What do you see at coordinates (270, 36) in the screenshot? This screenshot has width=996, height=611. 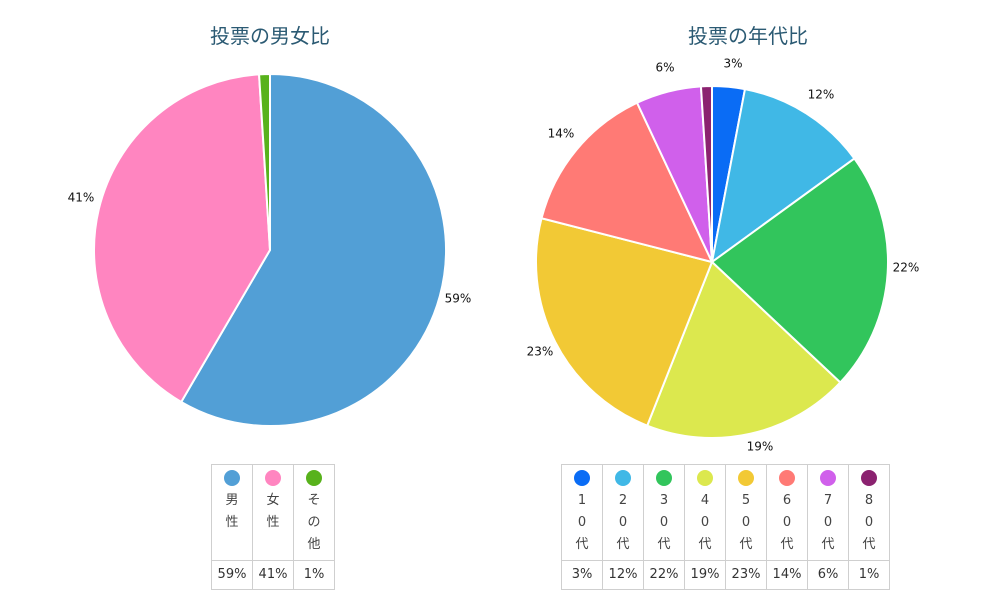 I see `gender-chart-title: 投票の男女比` at bounding box center [270, 36].